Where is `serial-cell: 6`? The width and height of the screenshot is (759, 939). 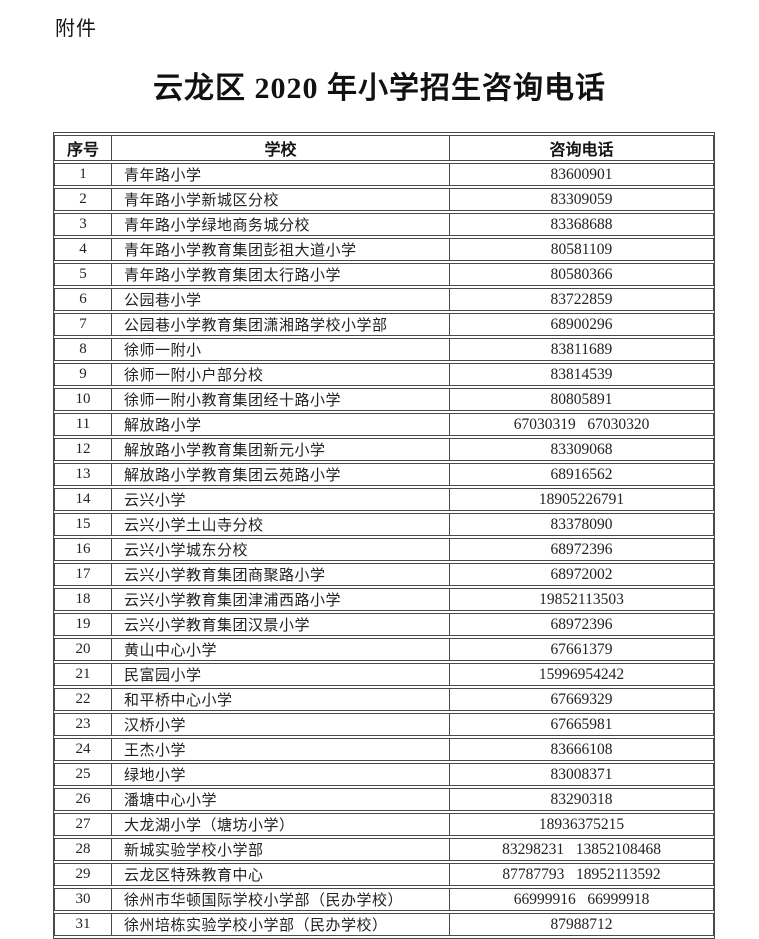 serial-cell: 6 is located at coordinates (82, 299).